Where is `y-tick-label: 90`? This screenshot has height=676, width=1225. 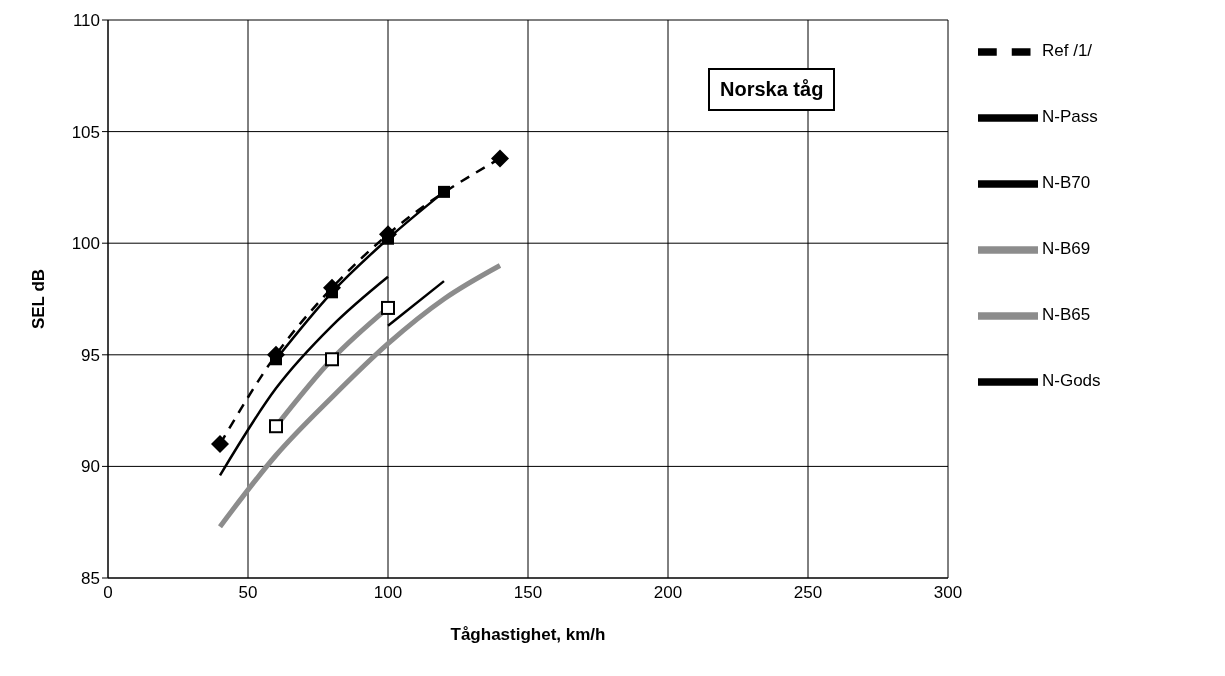 y-tick-label: 90 is located at coordinates (90, 467).